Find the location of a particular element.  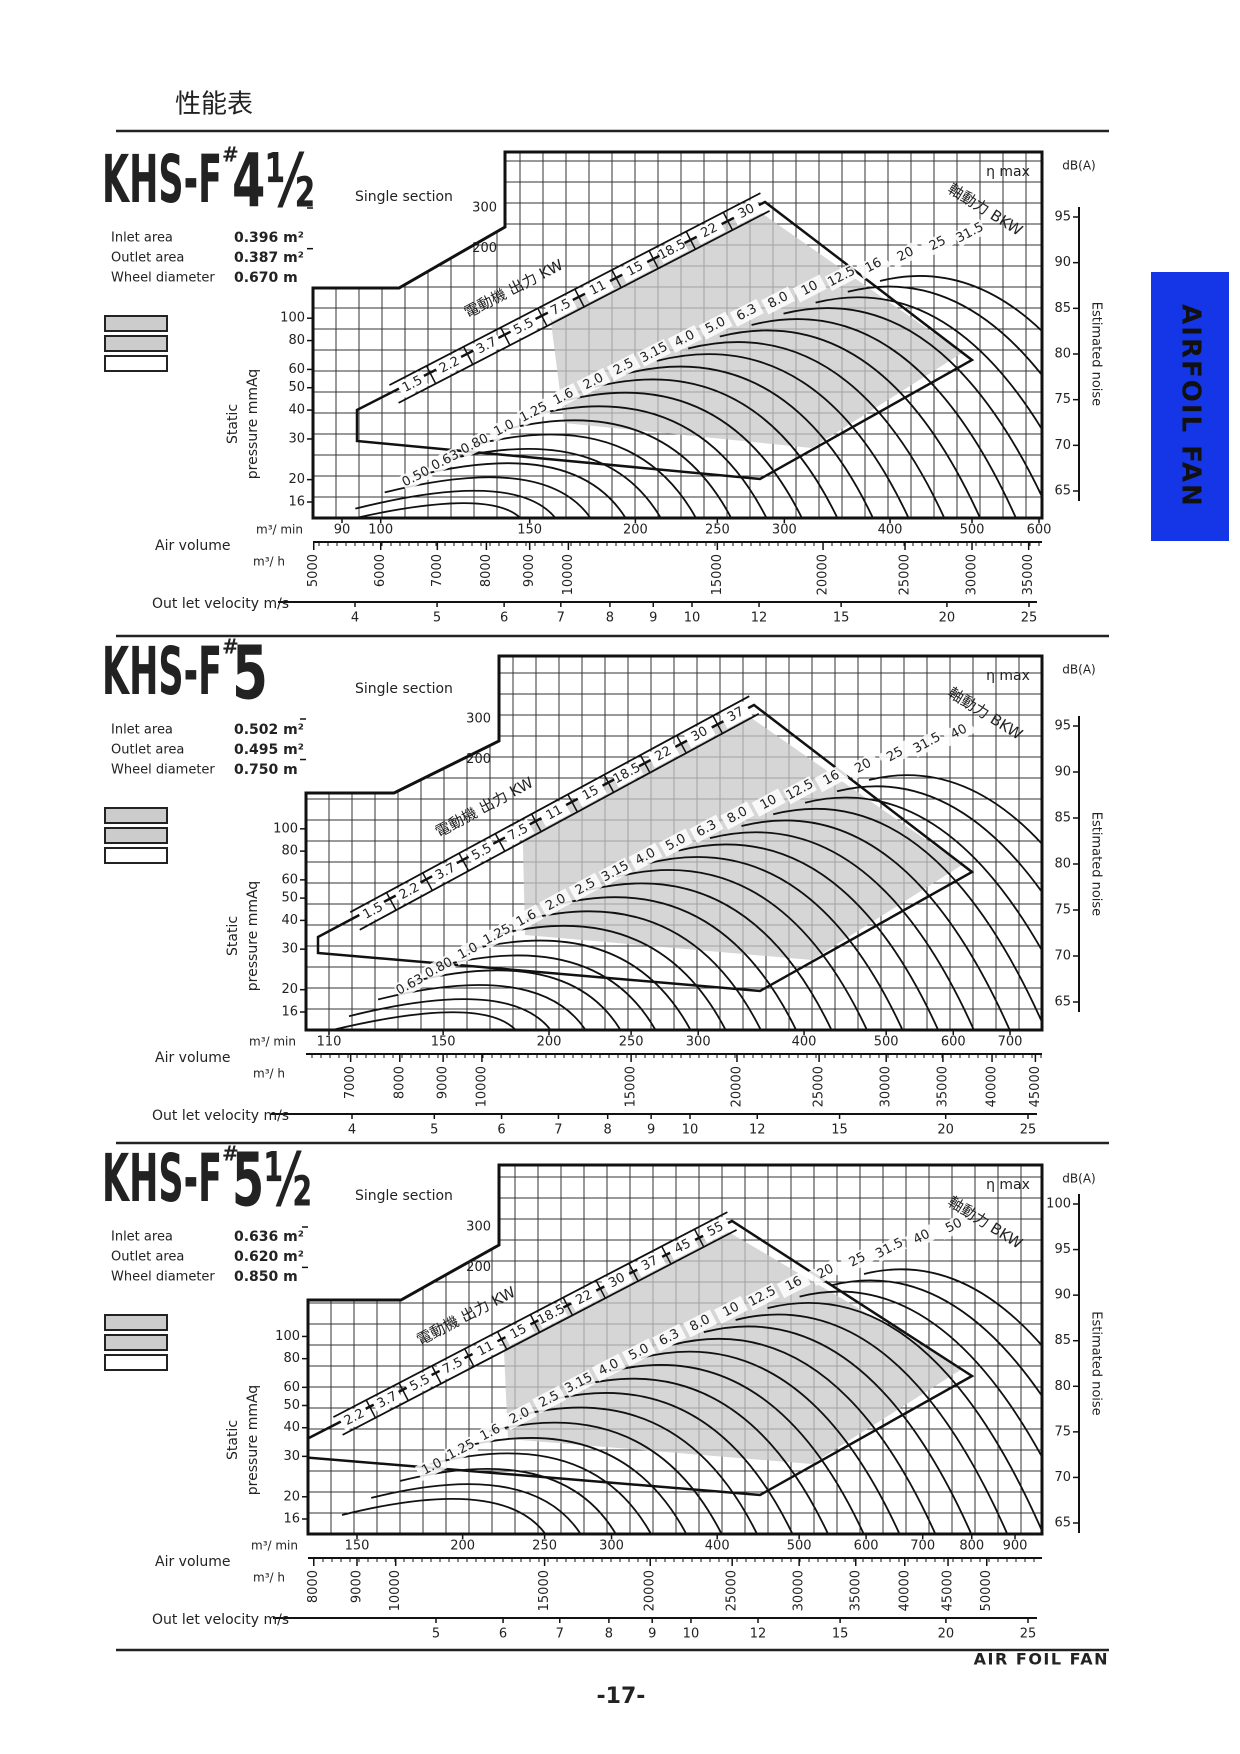

x-tick-label: 12 is located at coordinates (757, 1130).